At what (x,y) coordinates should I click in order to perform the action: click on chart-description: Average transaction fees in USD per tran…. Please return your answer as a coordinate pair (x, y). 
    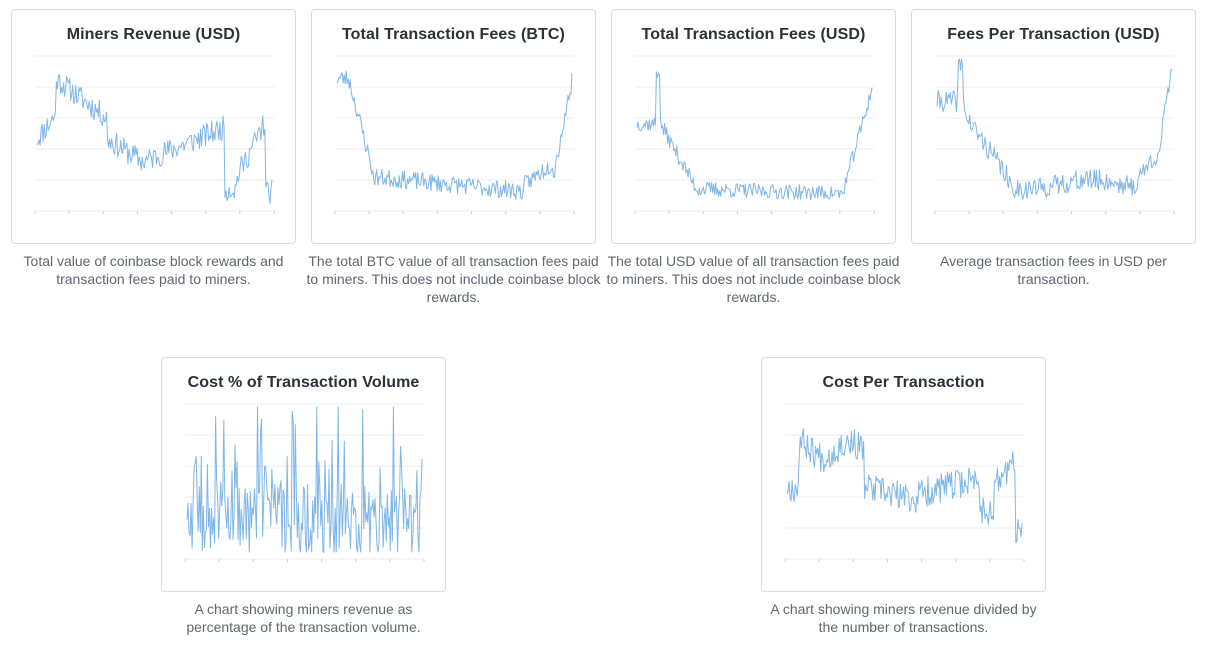
    Looking at the image, I should click on (1053, 270).